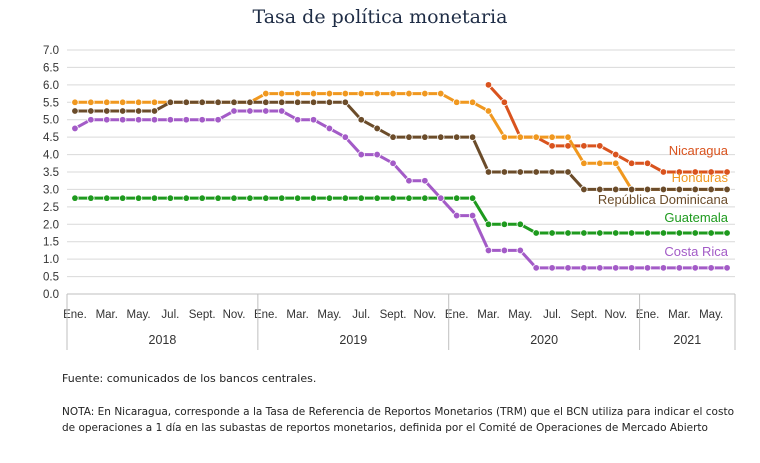 This screenshot has width=760, height=463. Describe the element at coordinates (393, 315) in the screenshot. I see `x-tick-label: Sept.` at that location.